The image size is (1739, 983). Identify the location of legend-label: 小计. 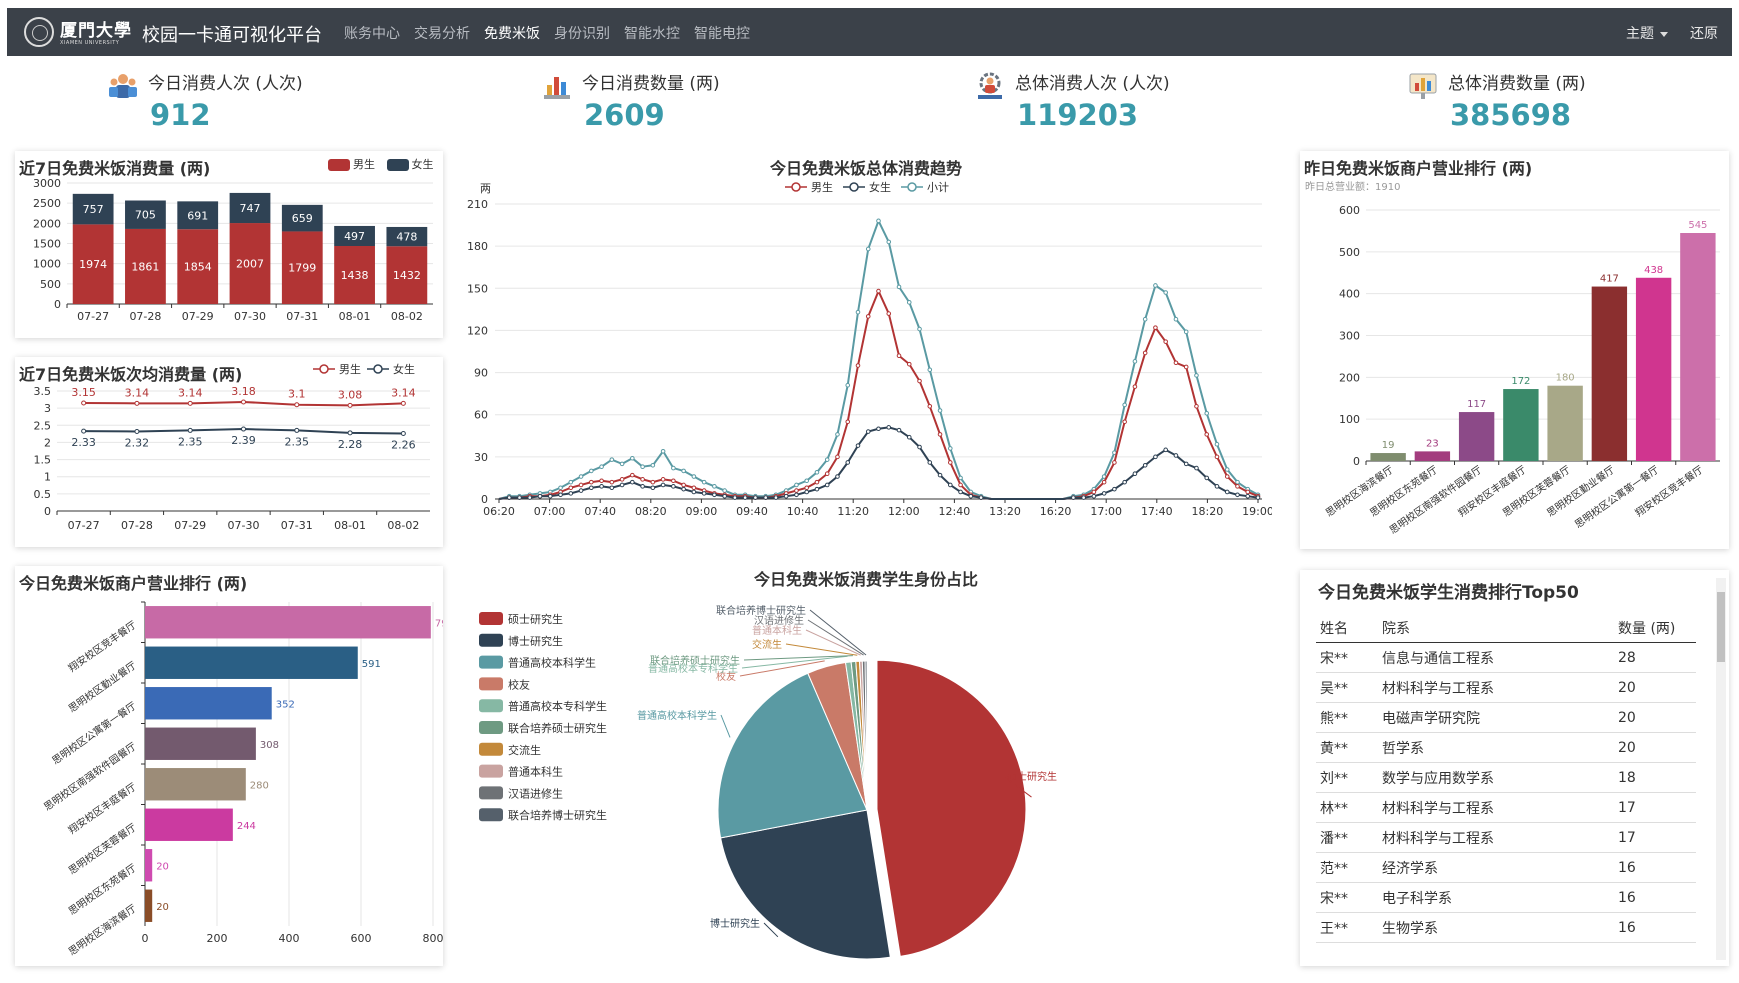
(938, 187).